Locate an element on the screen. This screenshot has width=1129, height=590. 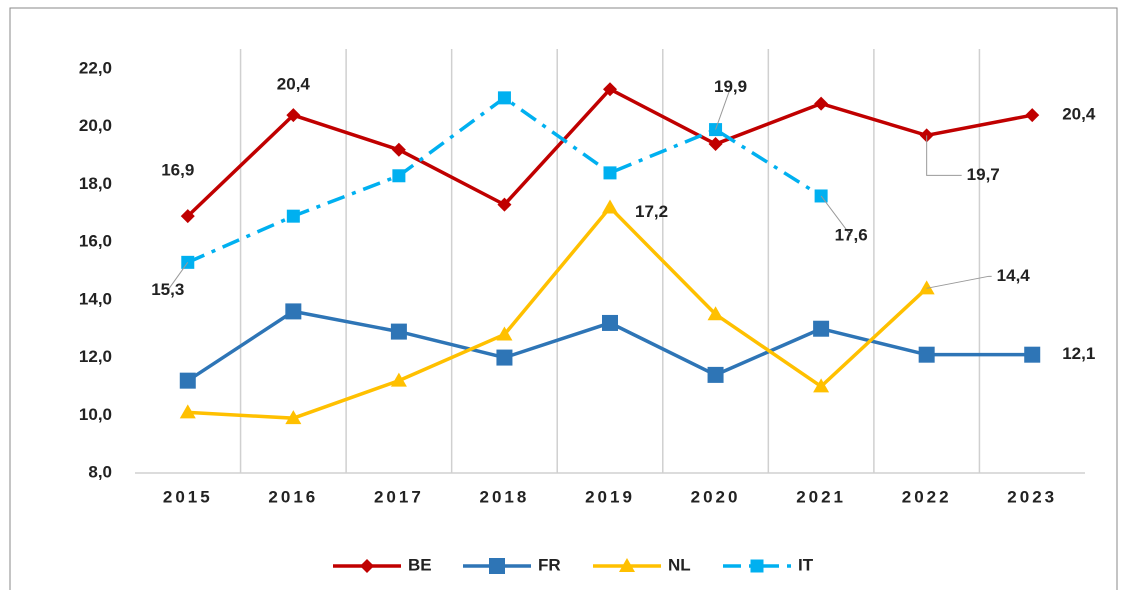
data-label: 12,1 is located at coordinates (1078, 353).